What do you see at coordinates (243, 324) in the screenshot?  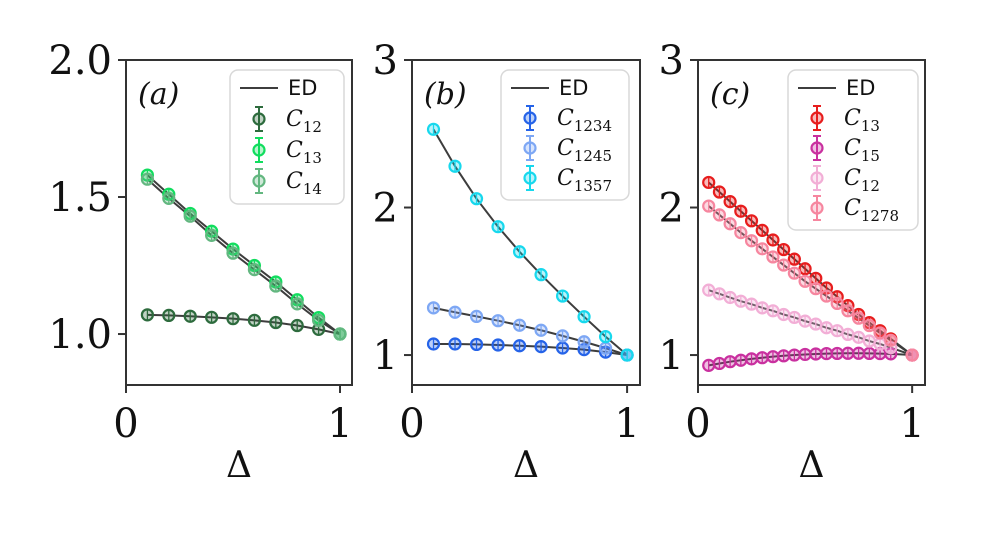 I see `series-C12` at bounding box center [243, 324].